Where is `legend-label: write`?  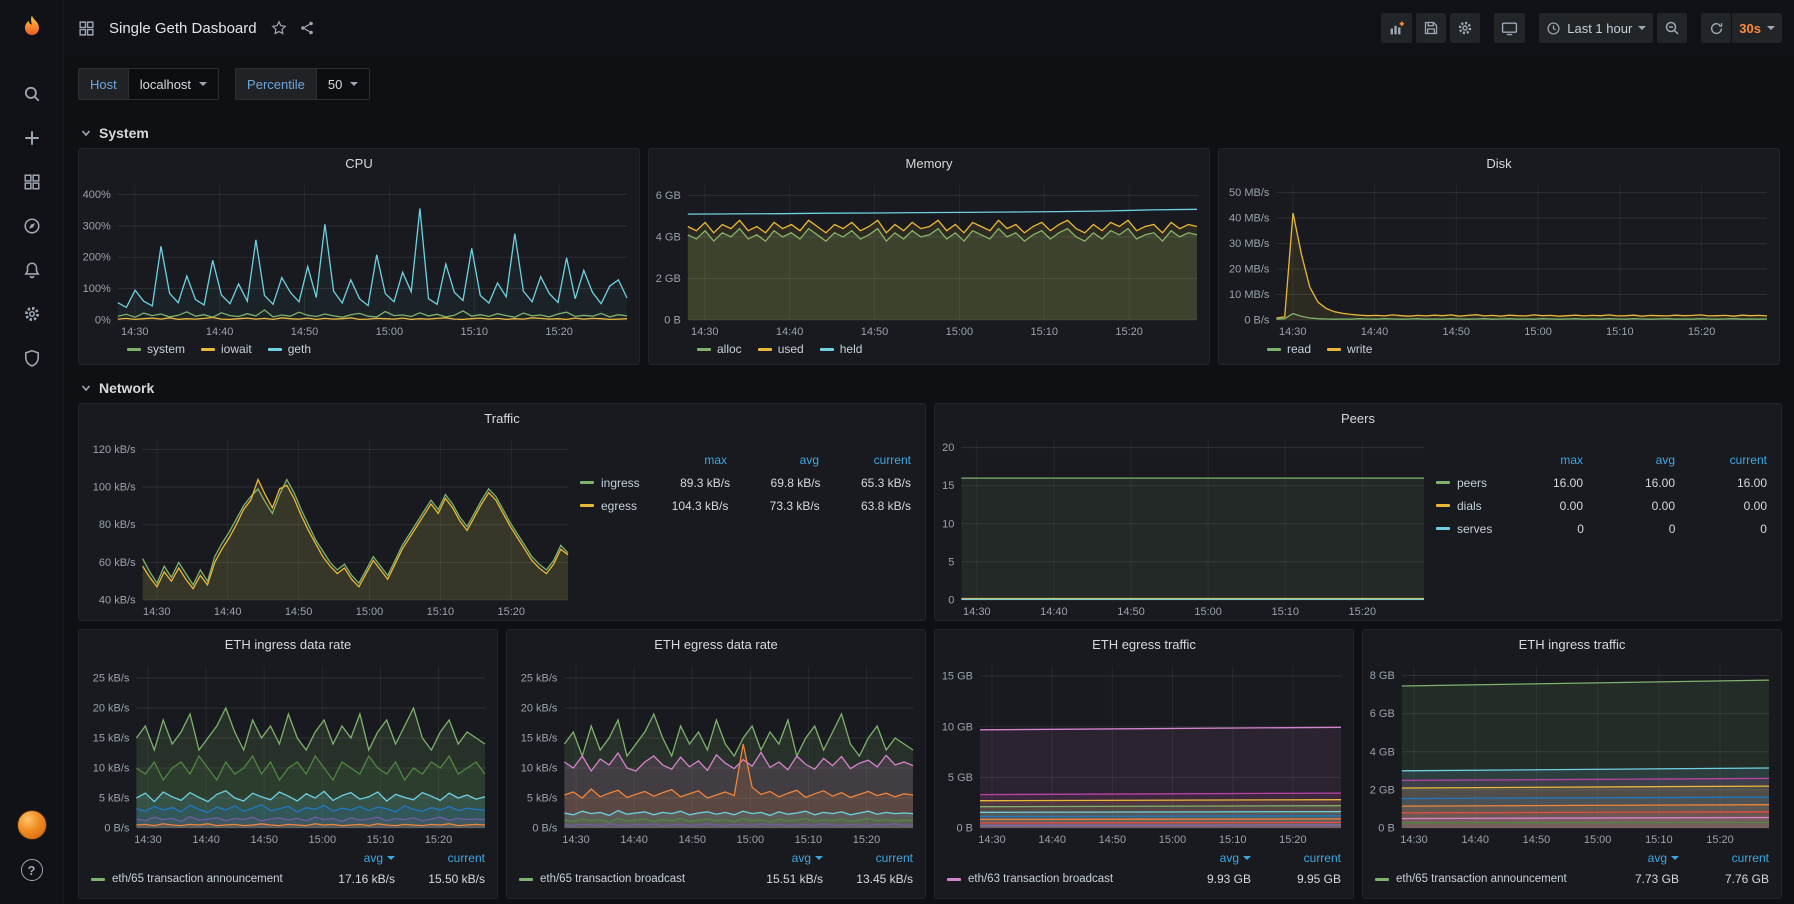
legend-label: write is located at coordinates (1360, 349).